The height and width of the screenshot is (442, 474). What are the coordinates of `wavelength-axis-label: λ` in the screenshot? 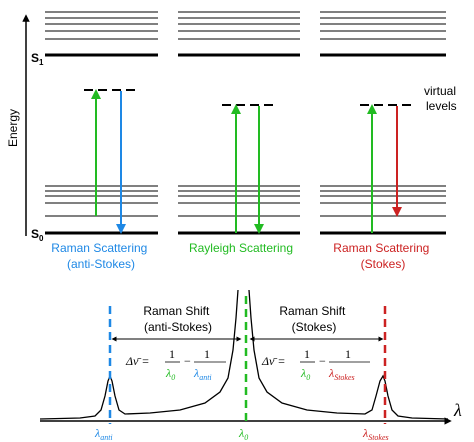 It's located at (457, 410).